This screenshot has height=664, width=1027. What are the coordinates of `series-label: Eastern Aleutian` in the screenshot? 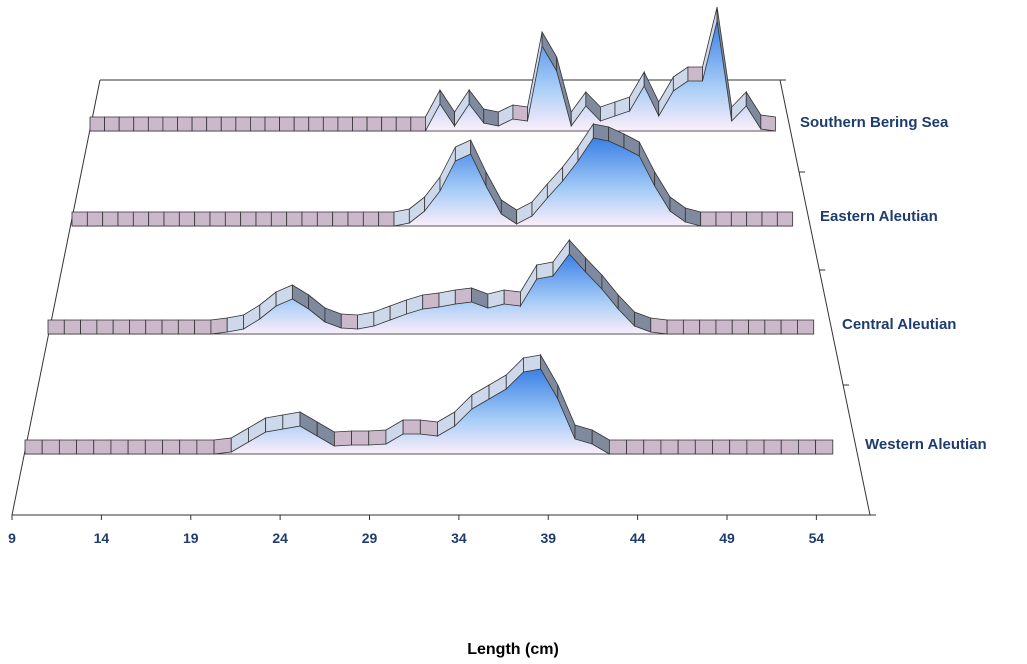 It's located at (879, 216).